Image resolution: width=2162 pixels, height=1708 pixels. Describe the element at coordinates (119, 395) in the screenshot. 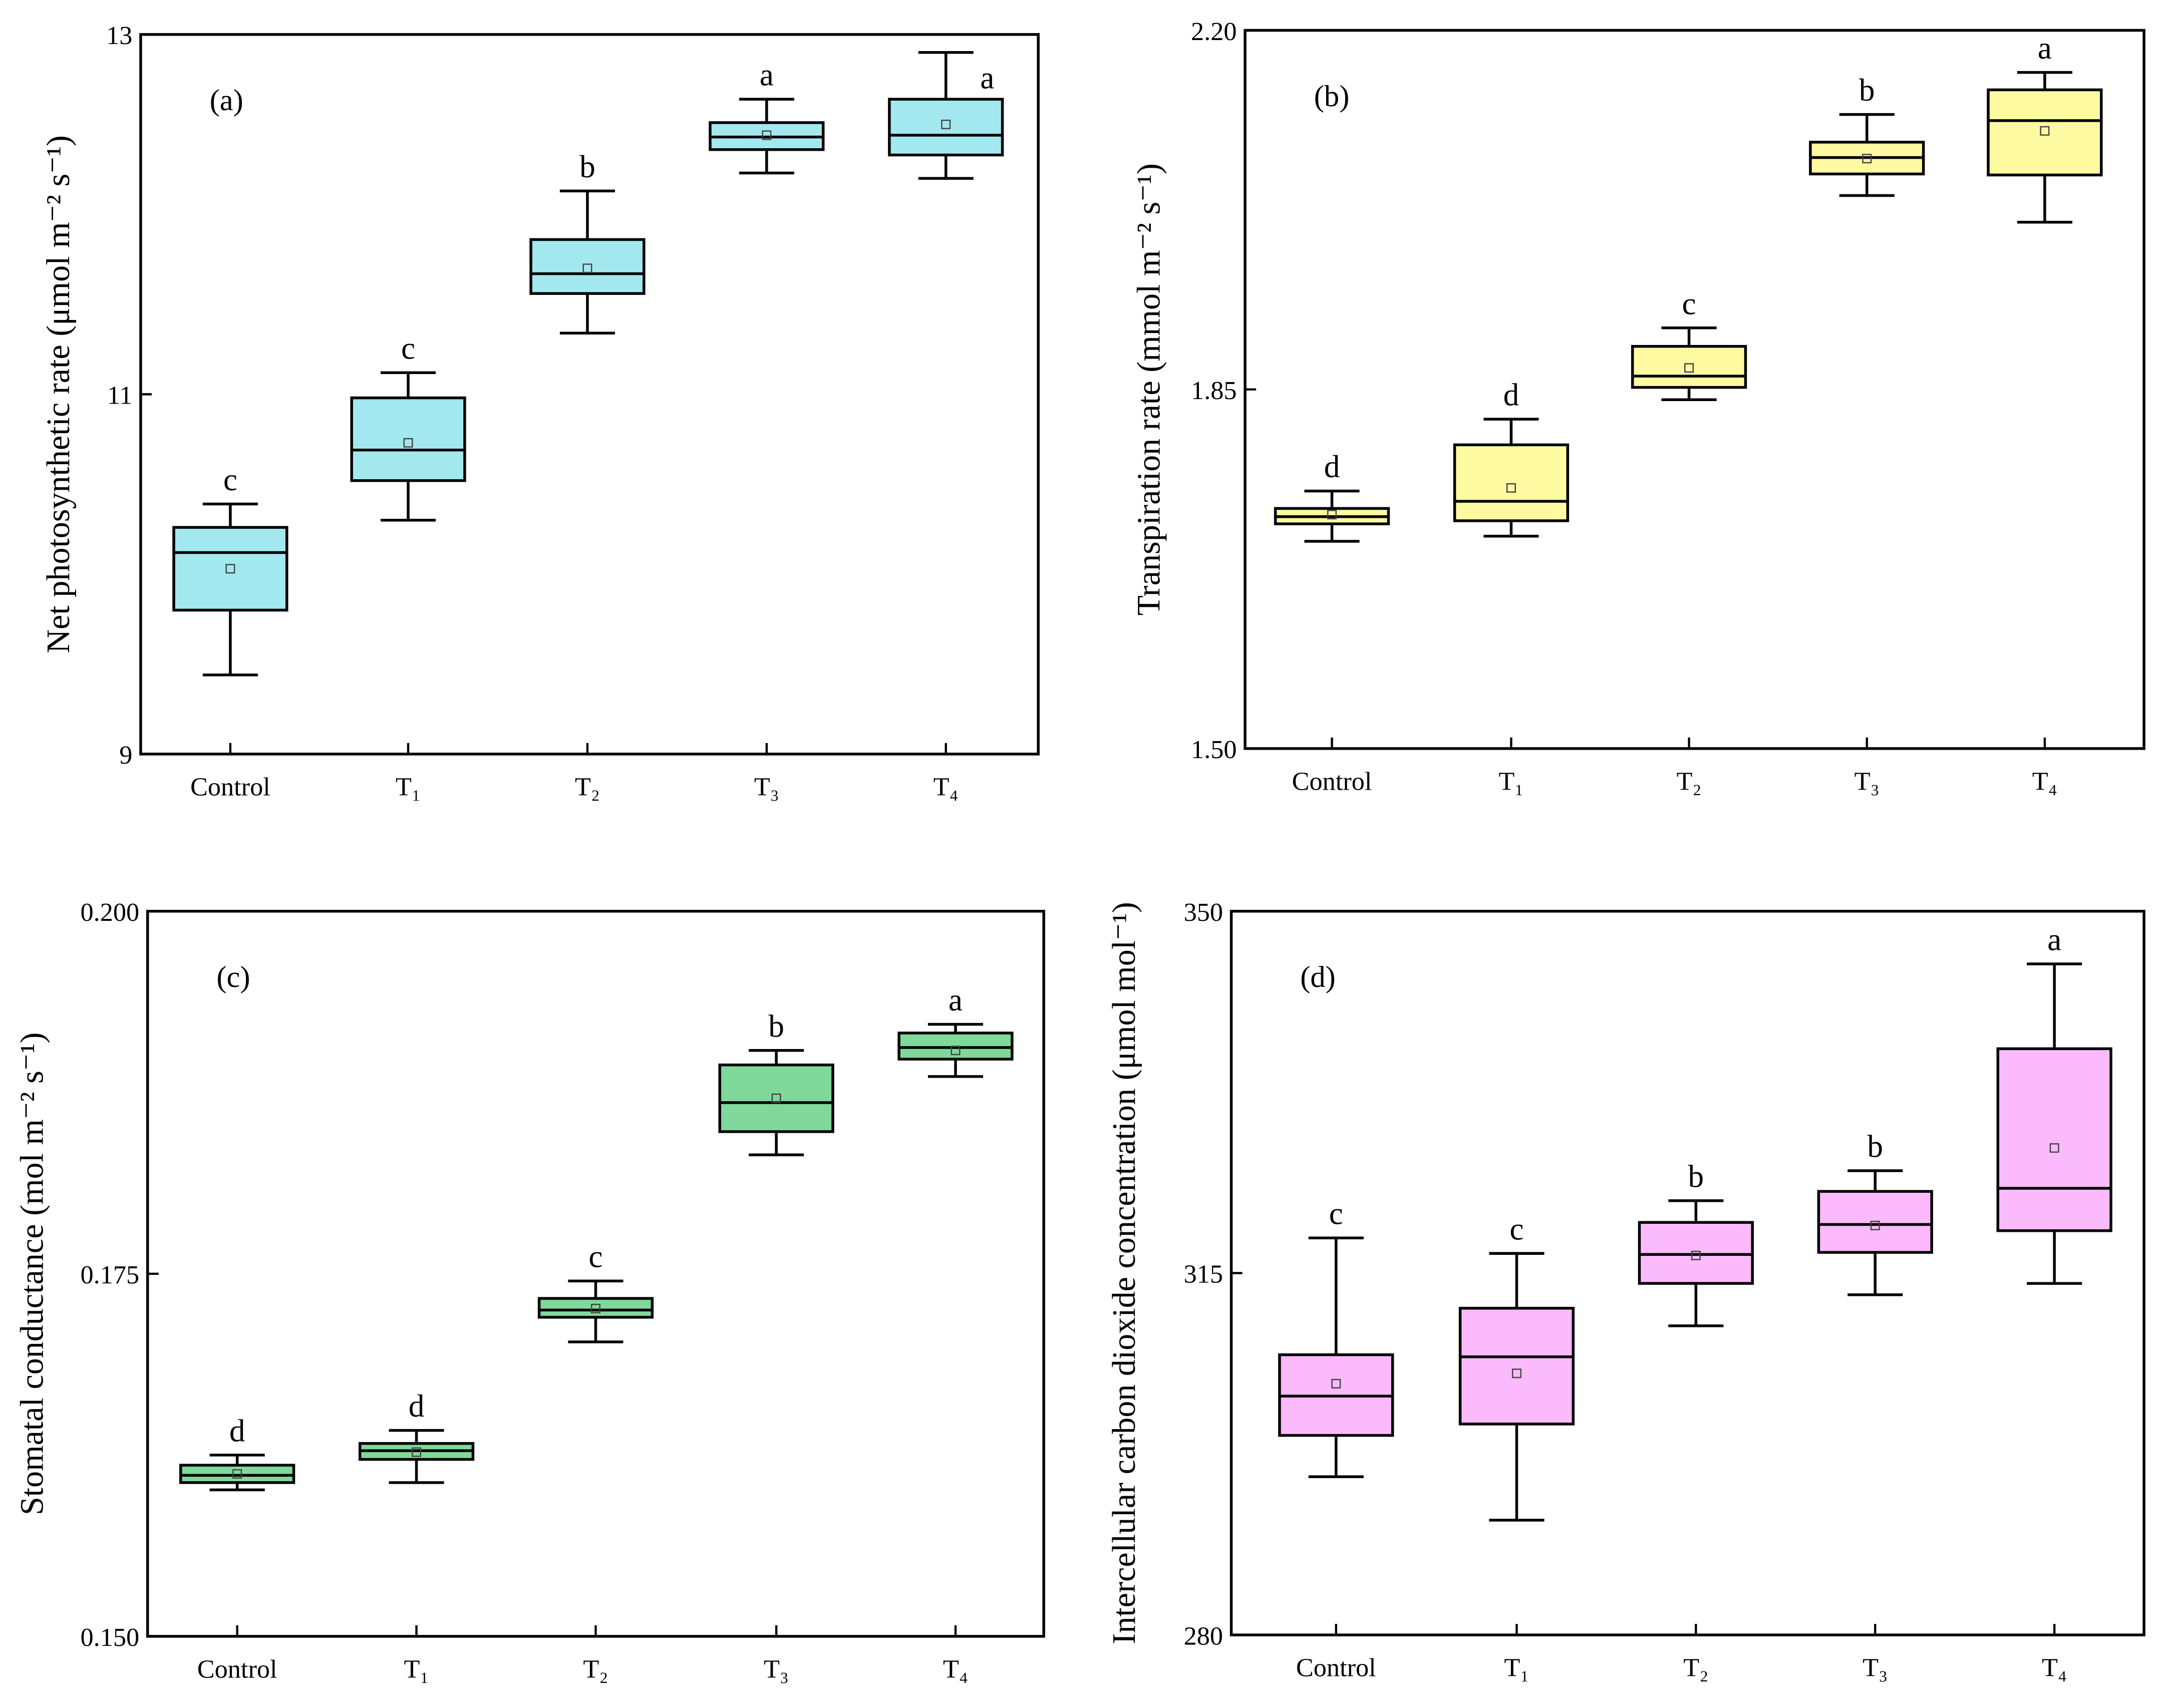

I see `y-tick-label: 11` at that location.